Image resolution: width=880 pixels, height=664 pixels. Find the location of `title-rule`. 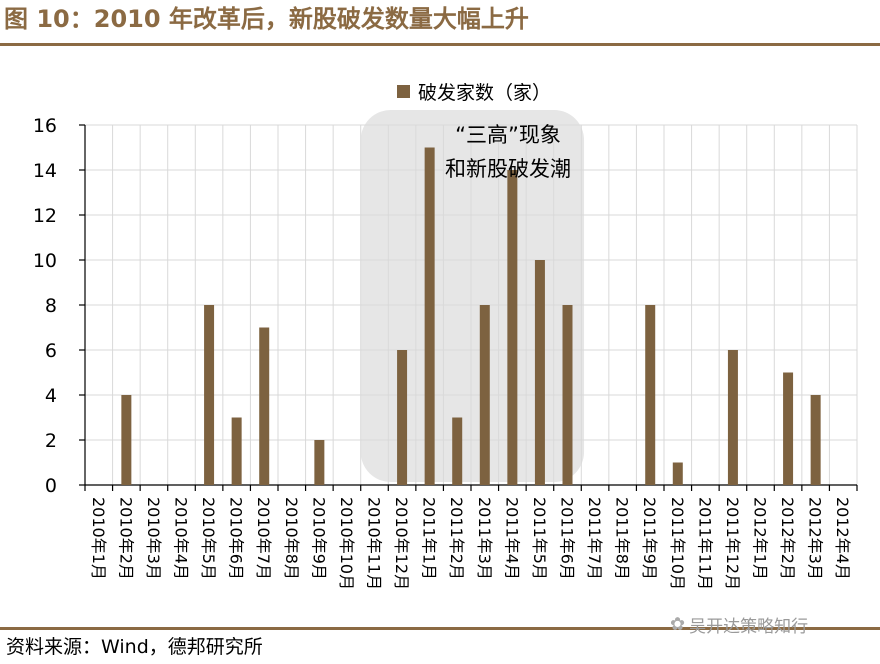

title-rule is located at coordinates (440, 44).